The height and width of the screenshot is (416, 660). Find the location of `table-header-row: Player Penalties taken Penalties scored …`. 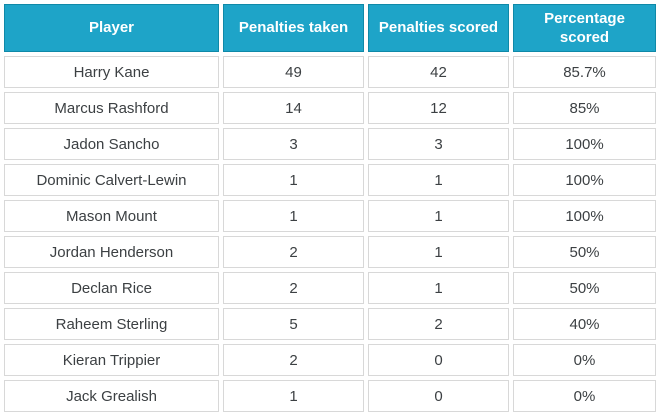

table-header-row: Player Penalties taken Penalties scored … is located at coordinates (330, 28).